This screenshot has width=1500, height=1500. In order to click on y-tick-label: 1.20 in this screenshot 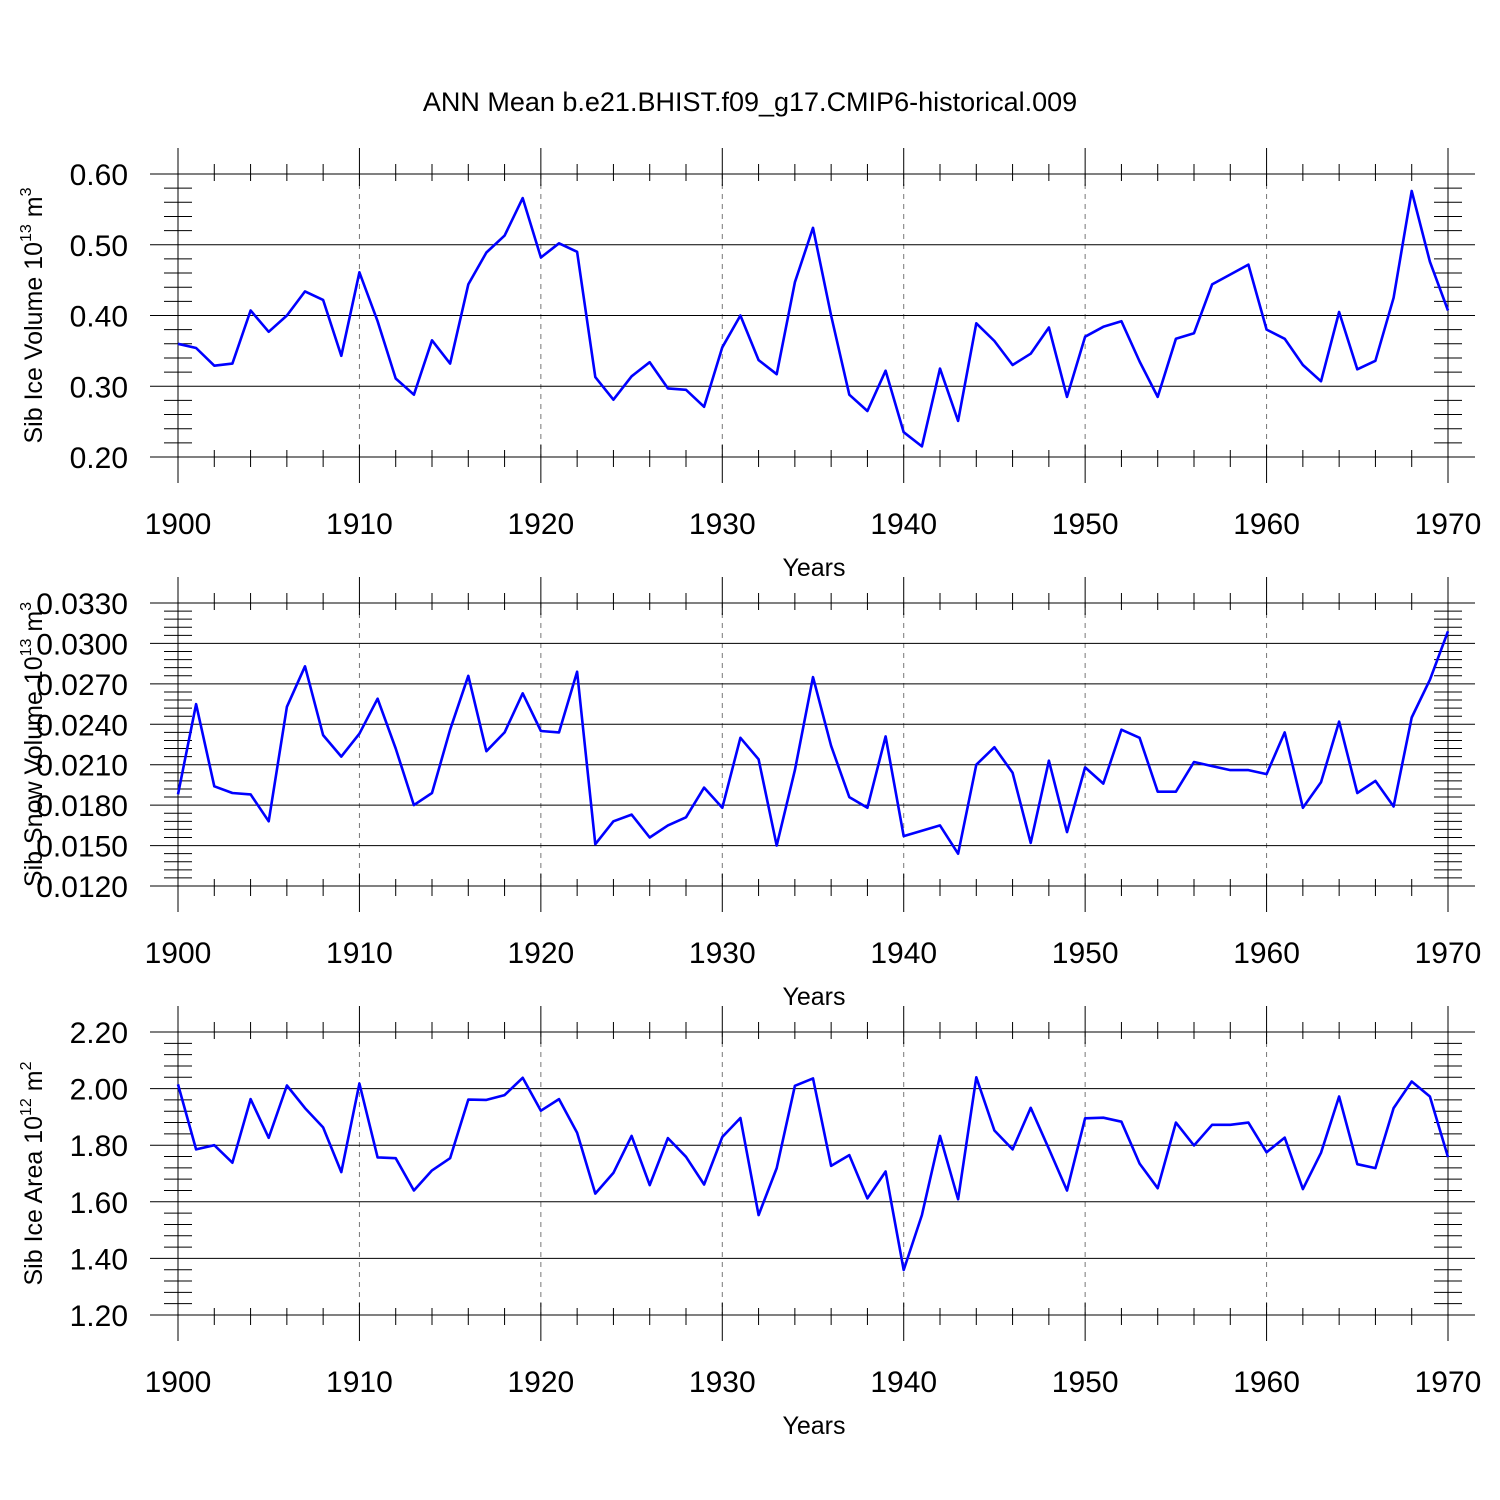, I will do `click(99, 1316)`.